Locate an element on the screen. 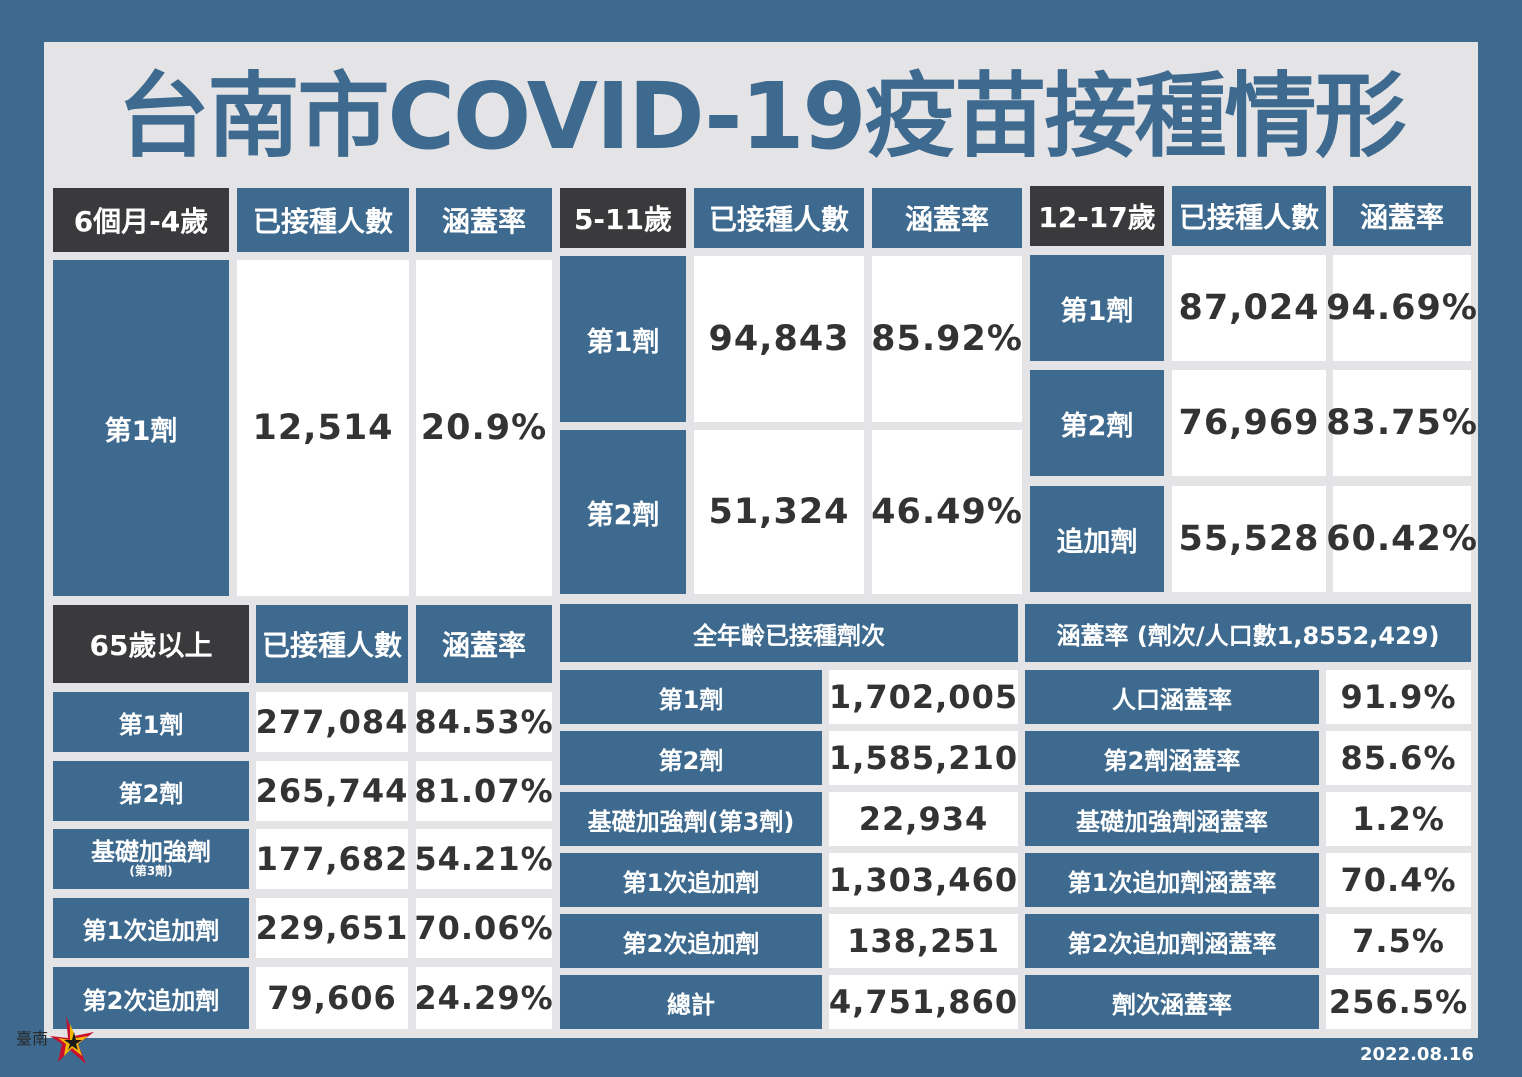 The image size is (1522, 1077). date-label: 2022.08.16 is located at coordinates (1417, 1054).